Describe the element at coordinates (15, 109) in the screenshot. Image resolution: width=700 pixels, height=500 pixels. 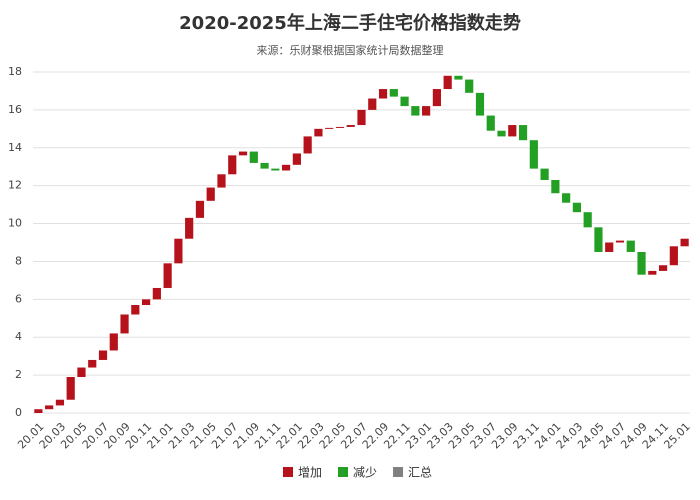
I see `y-tick-label: 16` at that location.